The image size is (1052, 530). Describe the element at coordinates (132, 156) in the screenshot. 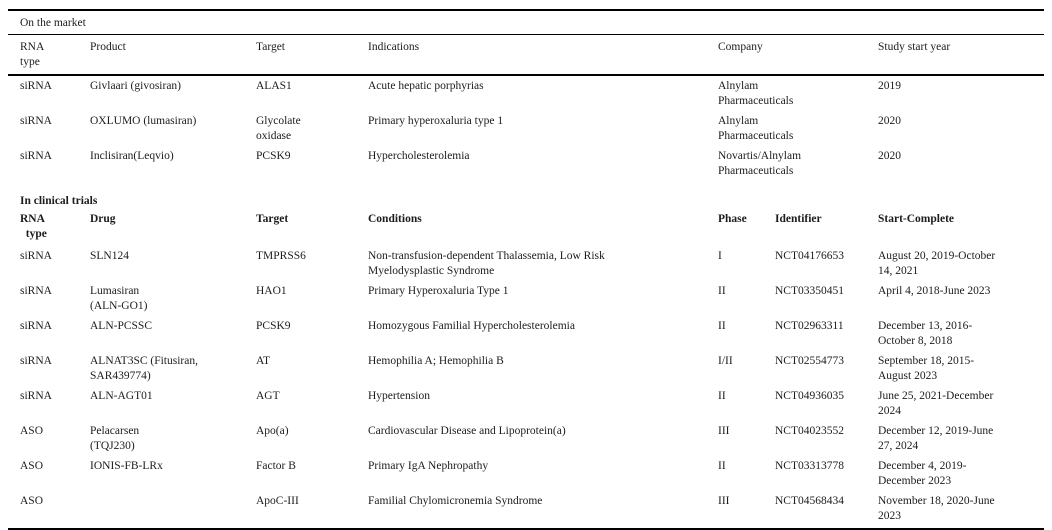

I see `table-cell: Inclisiran(Leqvio)` at that location.